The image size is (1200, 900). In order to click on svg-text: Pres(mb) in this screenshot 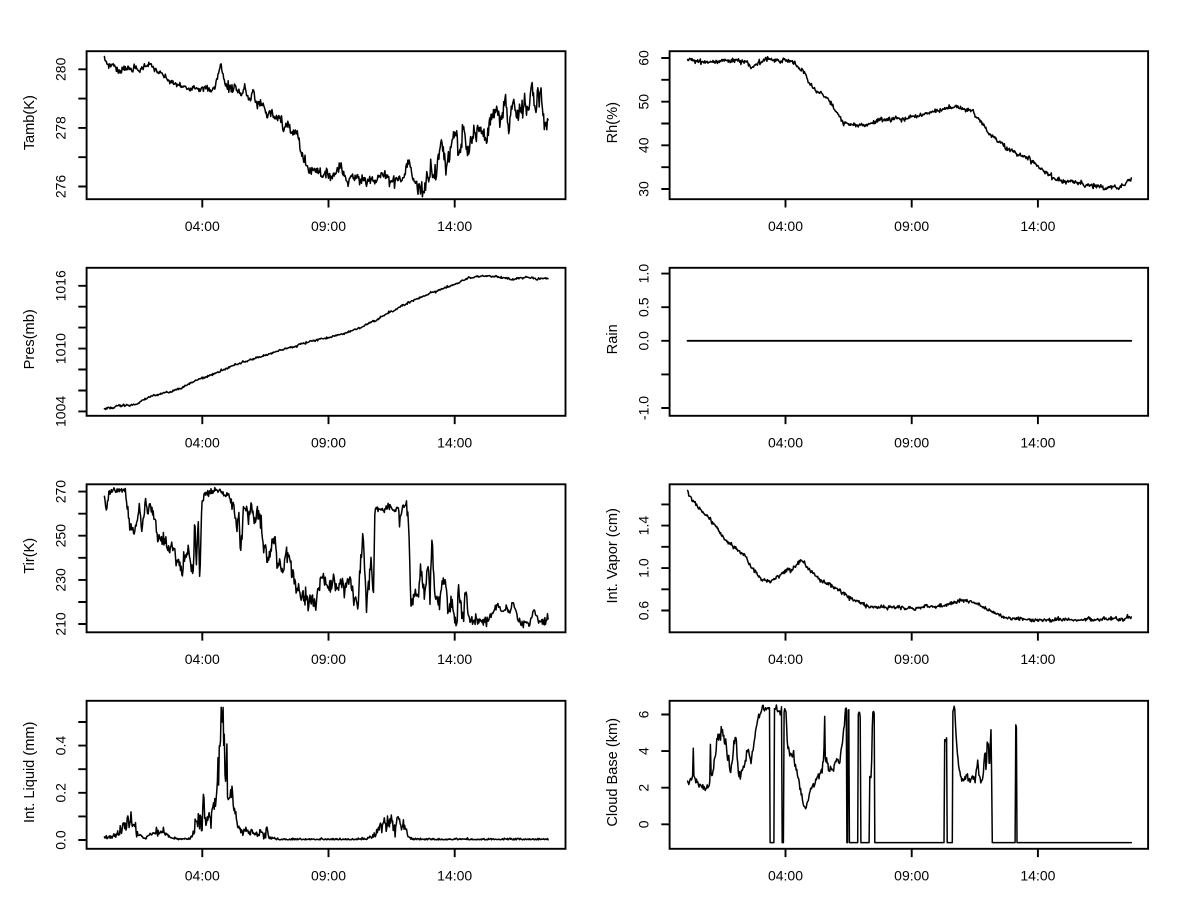, I will do `click(30, 339)`.